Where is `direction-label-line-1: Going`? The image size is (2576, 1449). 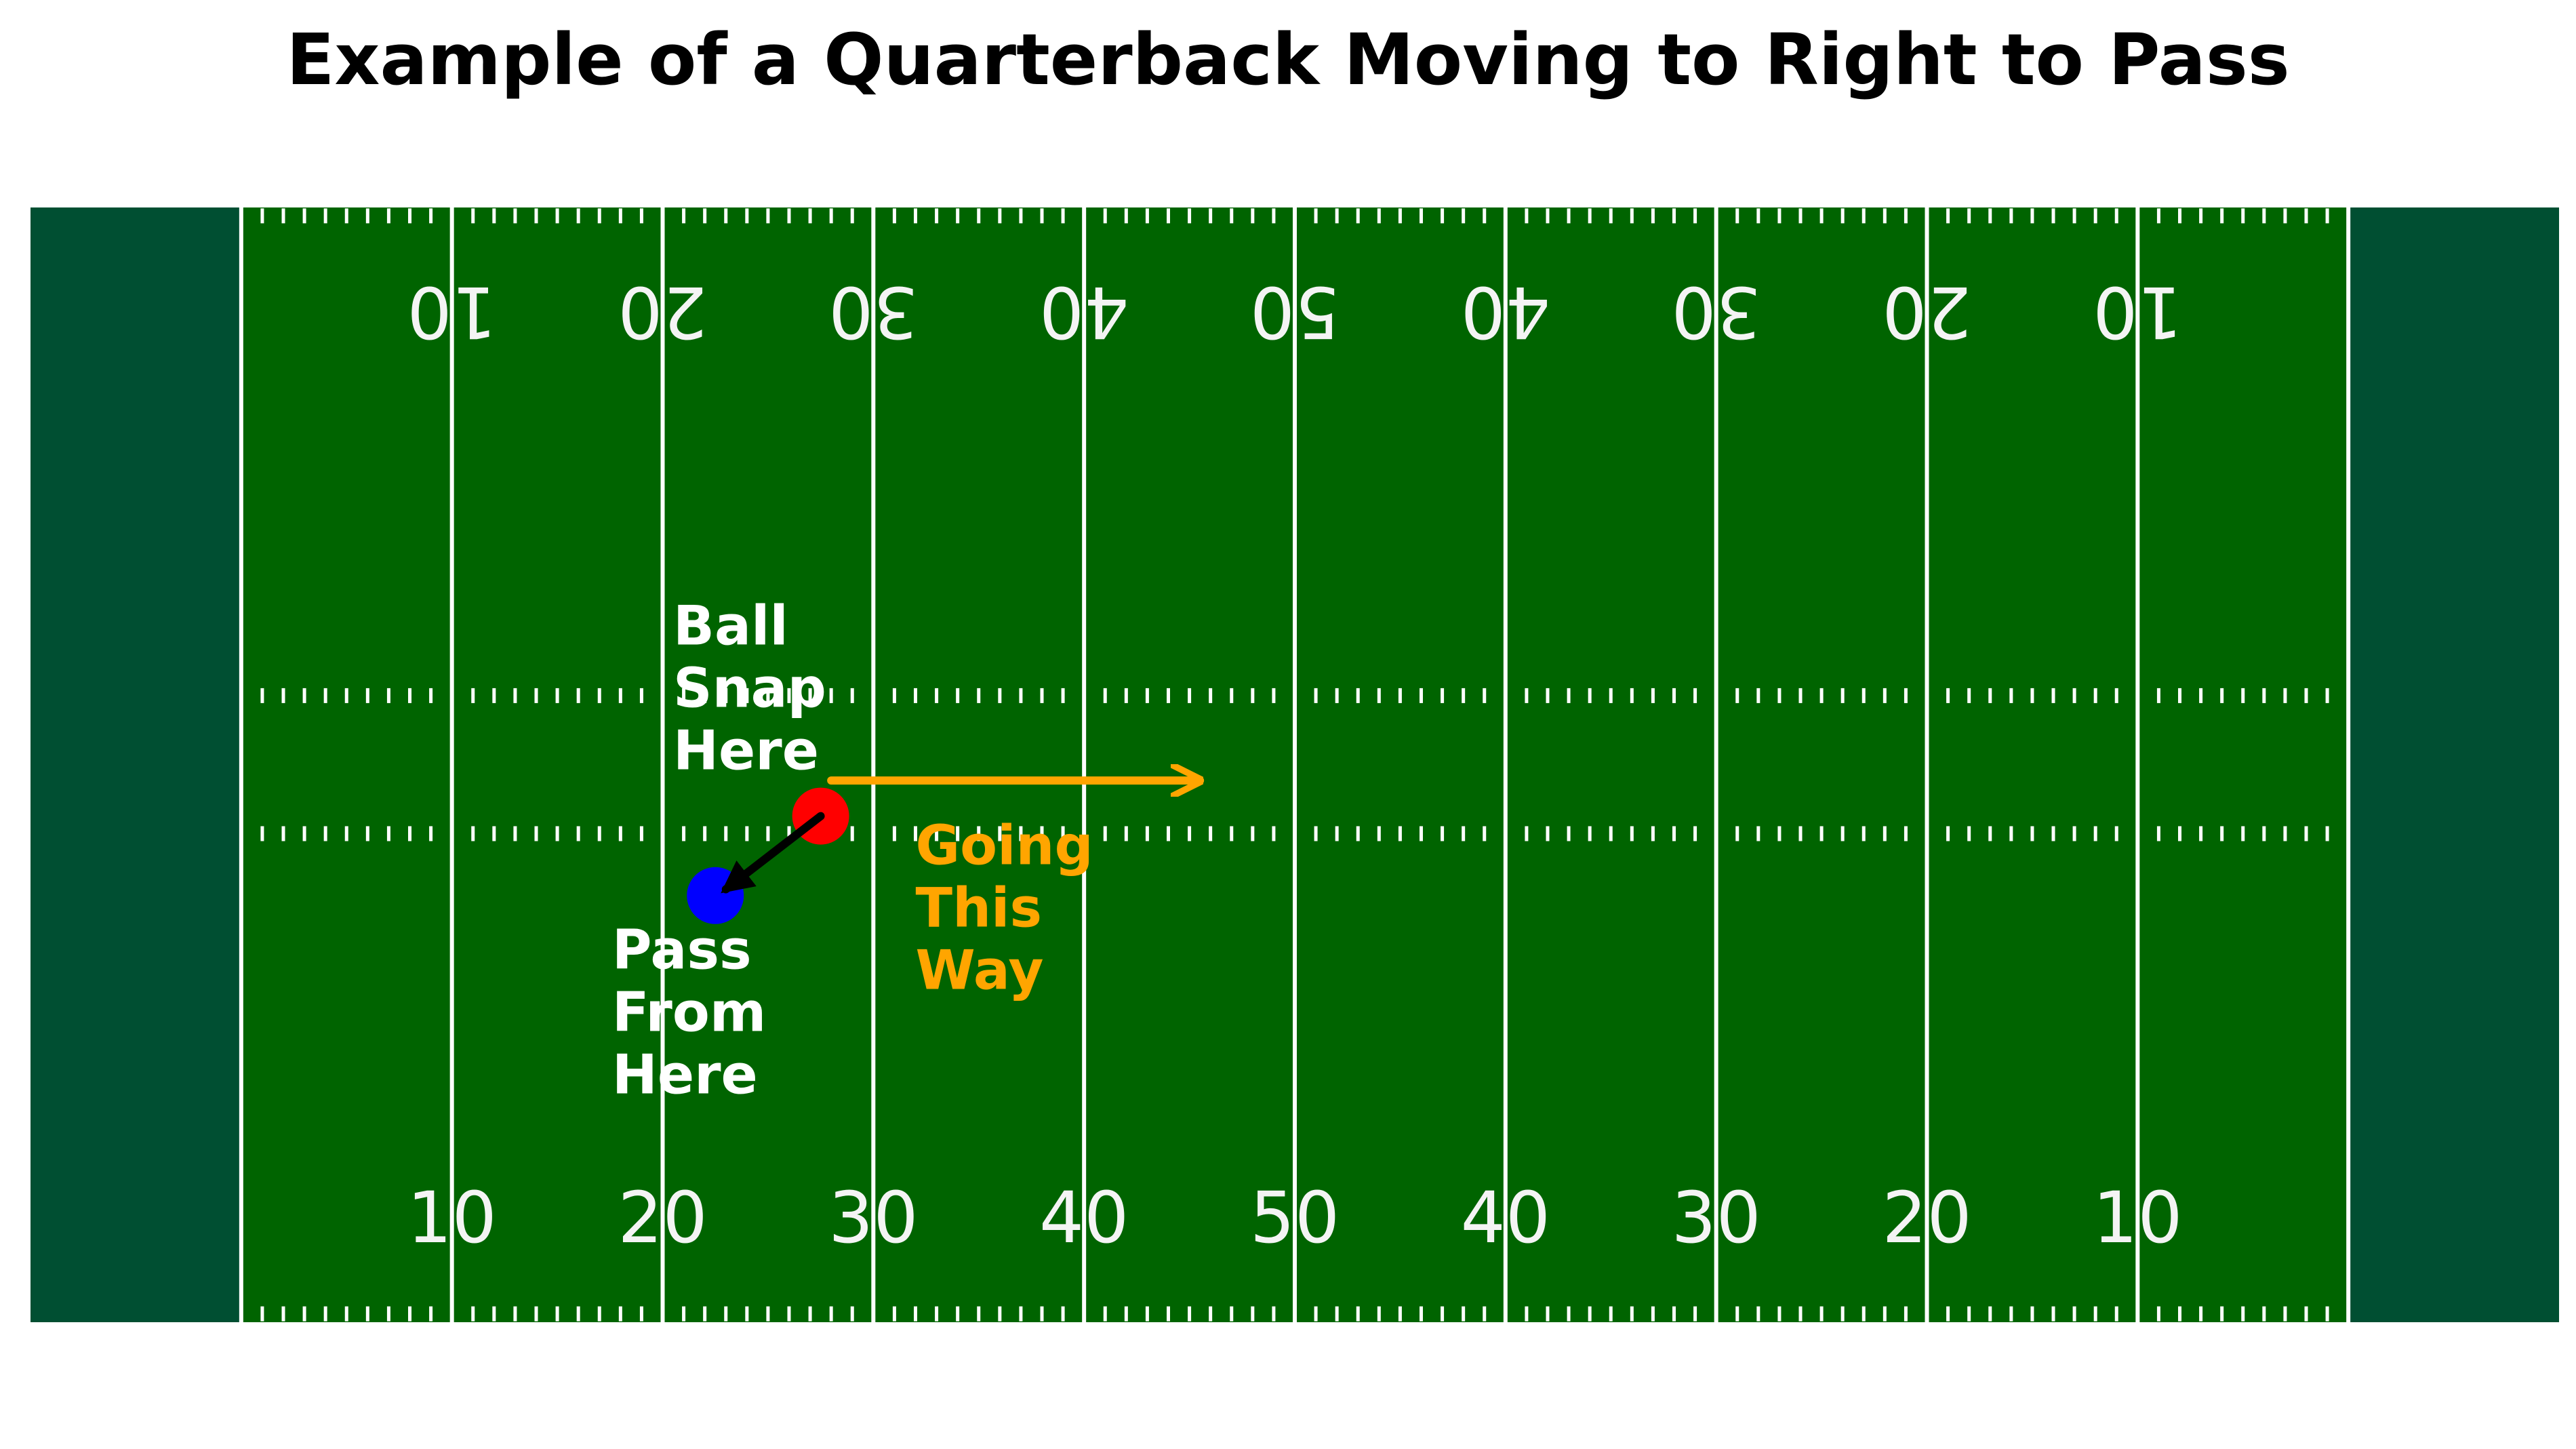
direction-label-line-1: Going is located at coordinates (1004, 845).